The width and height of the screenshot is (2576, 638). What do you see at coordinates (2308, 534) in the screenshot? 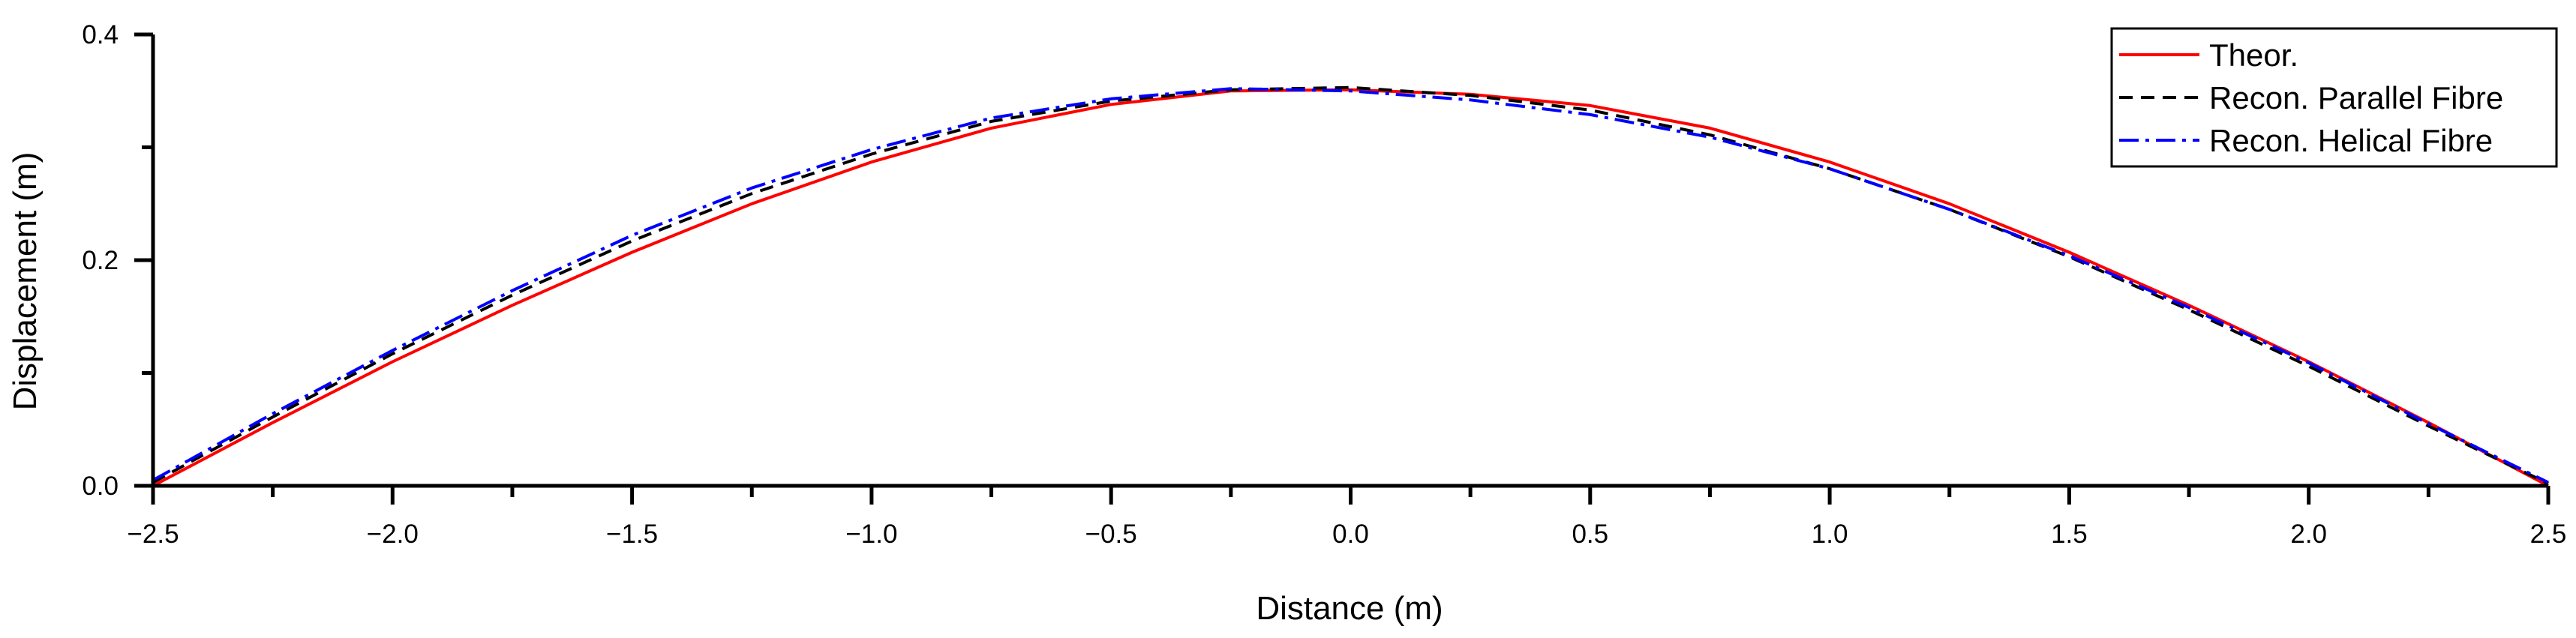
I see `x-tick-label: 2.0` at bounding box center [2308, 534].